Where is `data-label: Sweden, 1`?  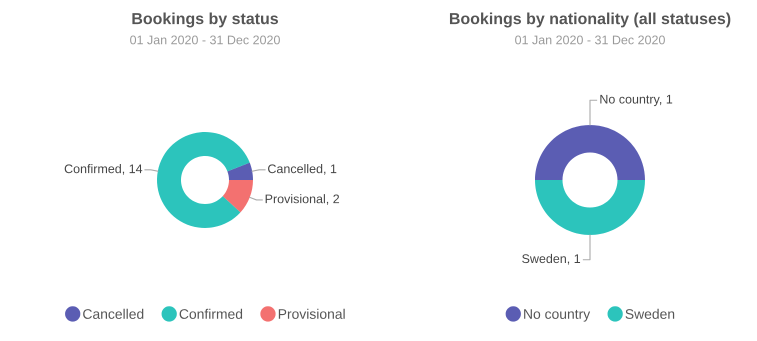 data-label: Sweden, 1 is located at coordinates (551, 259).